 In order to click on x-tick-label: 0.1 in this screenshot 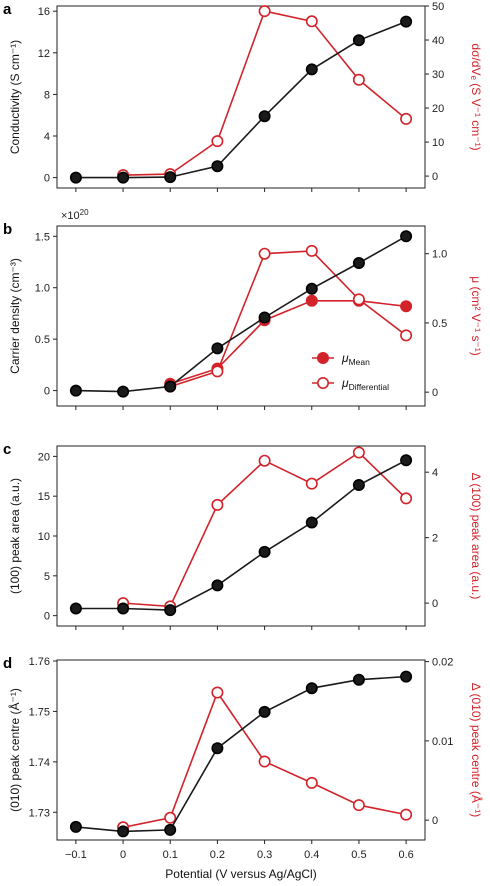, I will do `click(170, 855)`.